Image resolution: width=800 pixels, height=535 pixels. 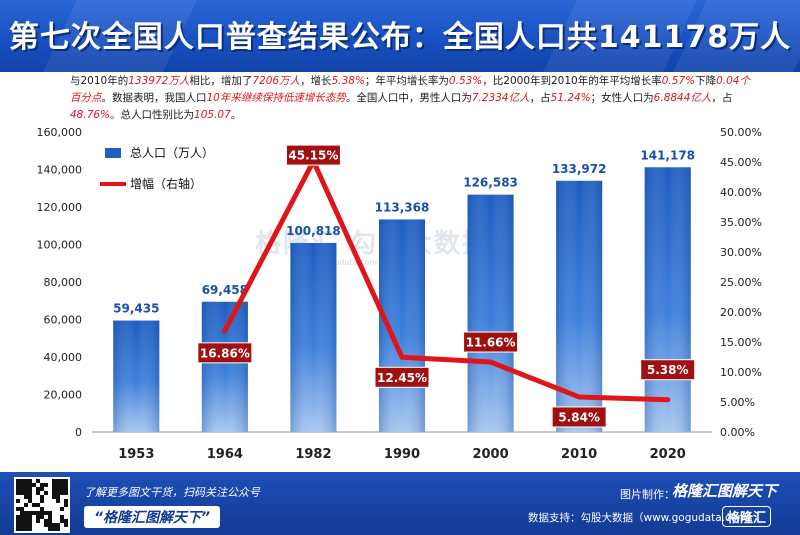 What do you see at coordinates (225, 290) in the screenshot?
I see `bar-value-label: 69,458` at bounding box center [225, 290].